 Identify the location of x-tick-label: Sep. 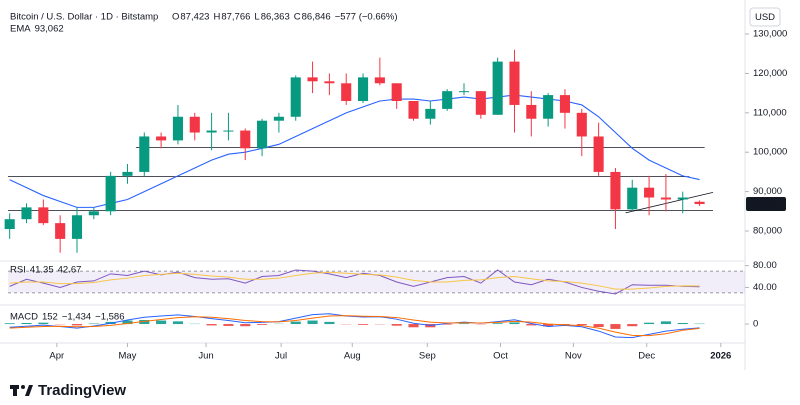
(427, 356).